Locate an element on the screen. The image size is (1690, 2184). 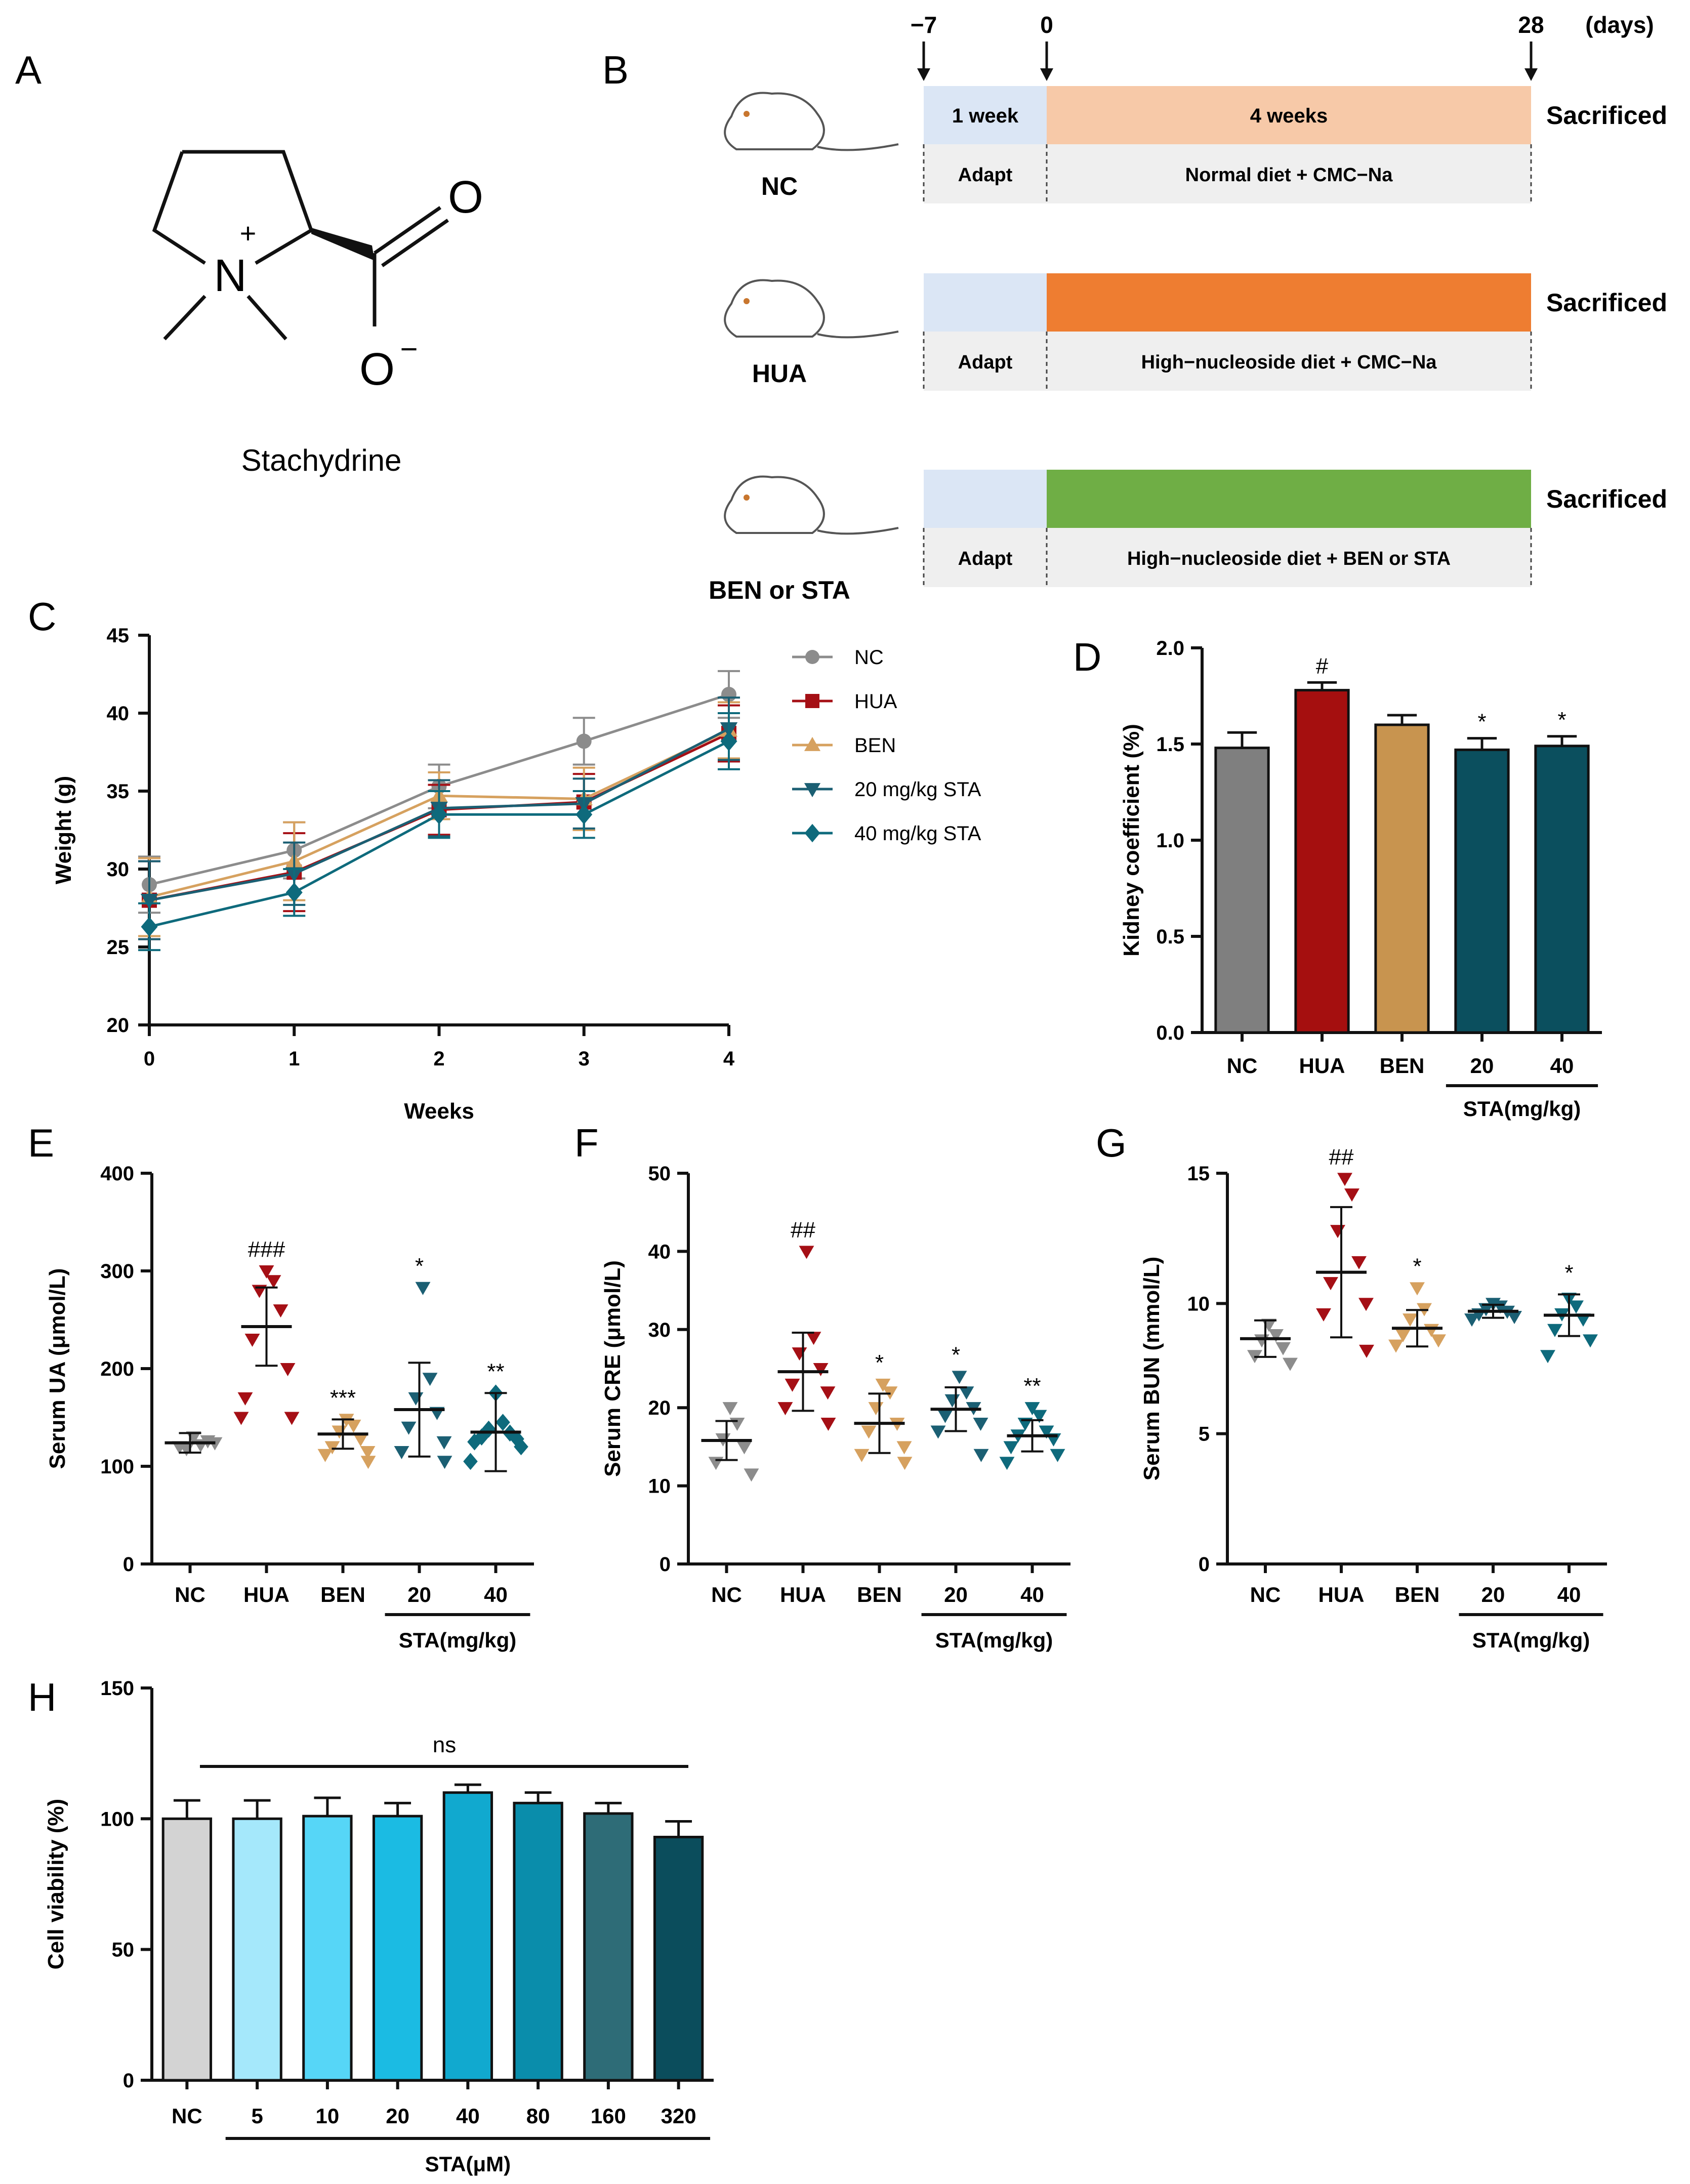
d-category-label: BEN is located at coordinates (1403, 1066).